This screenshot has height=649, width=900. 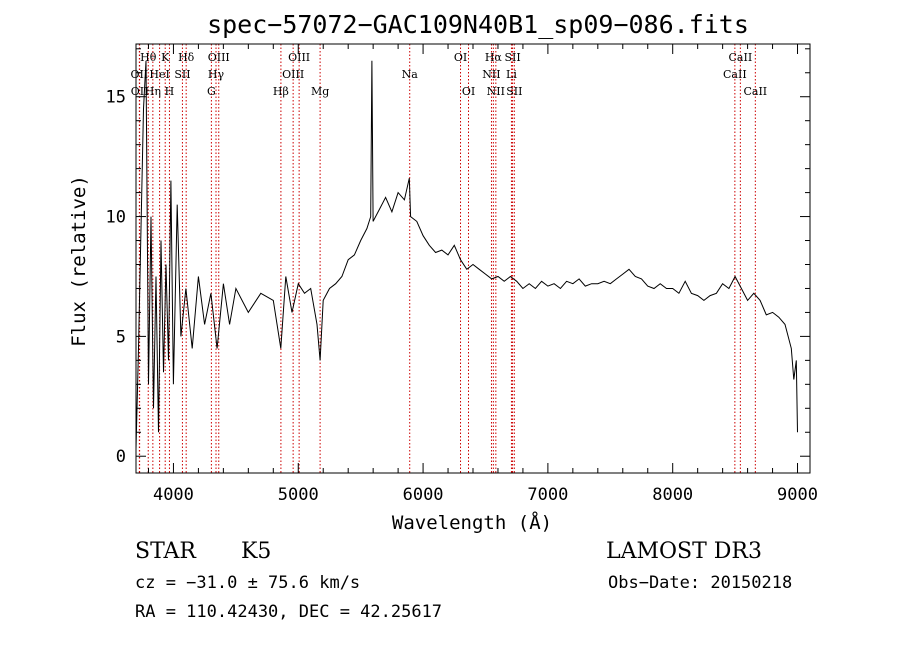 I want to click on line-label-11: SII, so click(x=182, y=74).